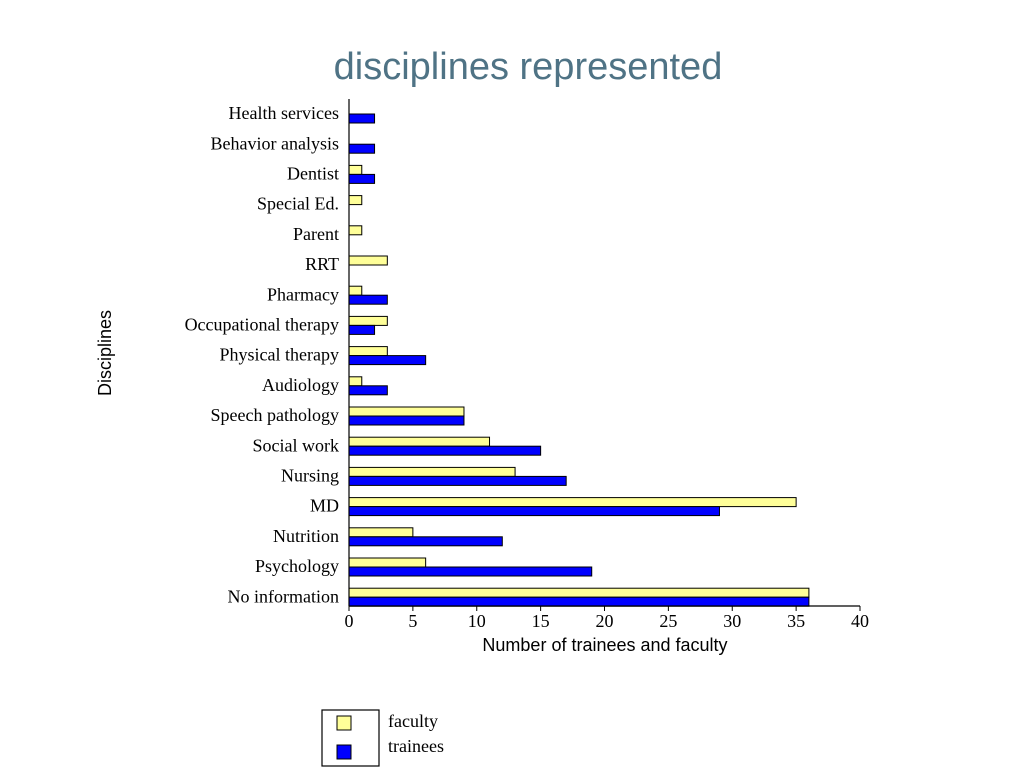  I want to click on category-label-occupational-therapy: Occupational therapy, so click(262, 325).